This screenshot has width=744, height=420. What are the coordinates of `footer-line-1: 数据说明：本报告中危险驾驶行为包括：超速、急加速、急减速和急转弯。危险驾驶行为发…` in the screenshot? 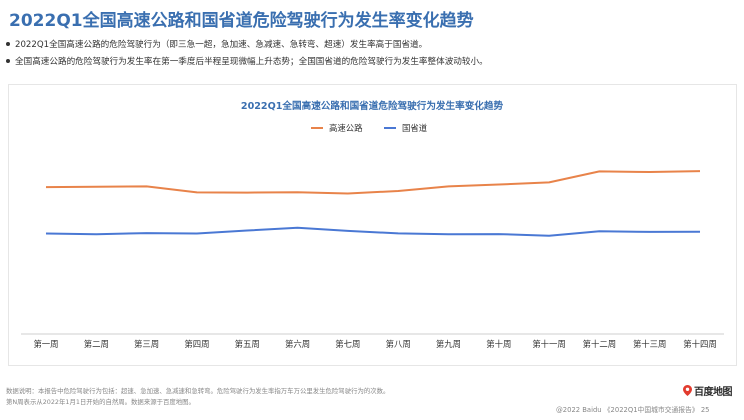 It's located at (198, 391).